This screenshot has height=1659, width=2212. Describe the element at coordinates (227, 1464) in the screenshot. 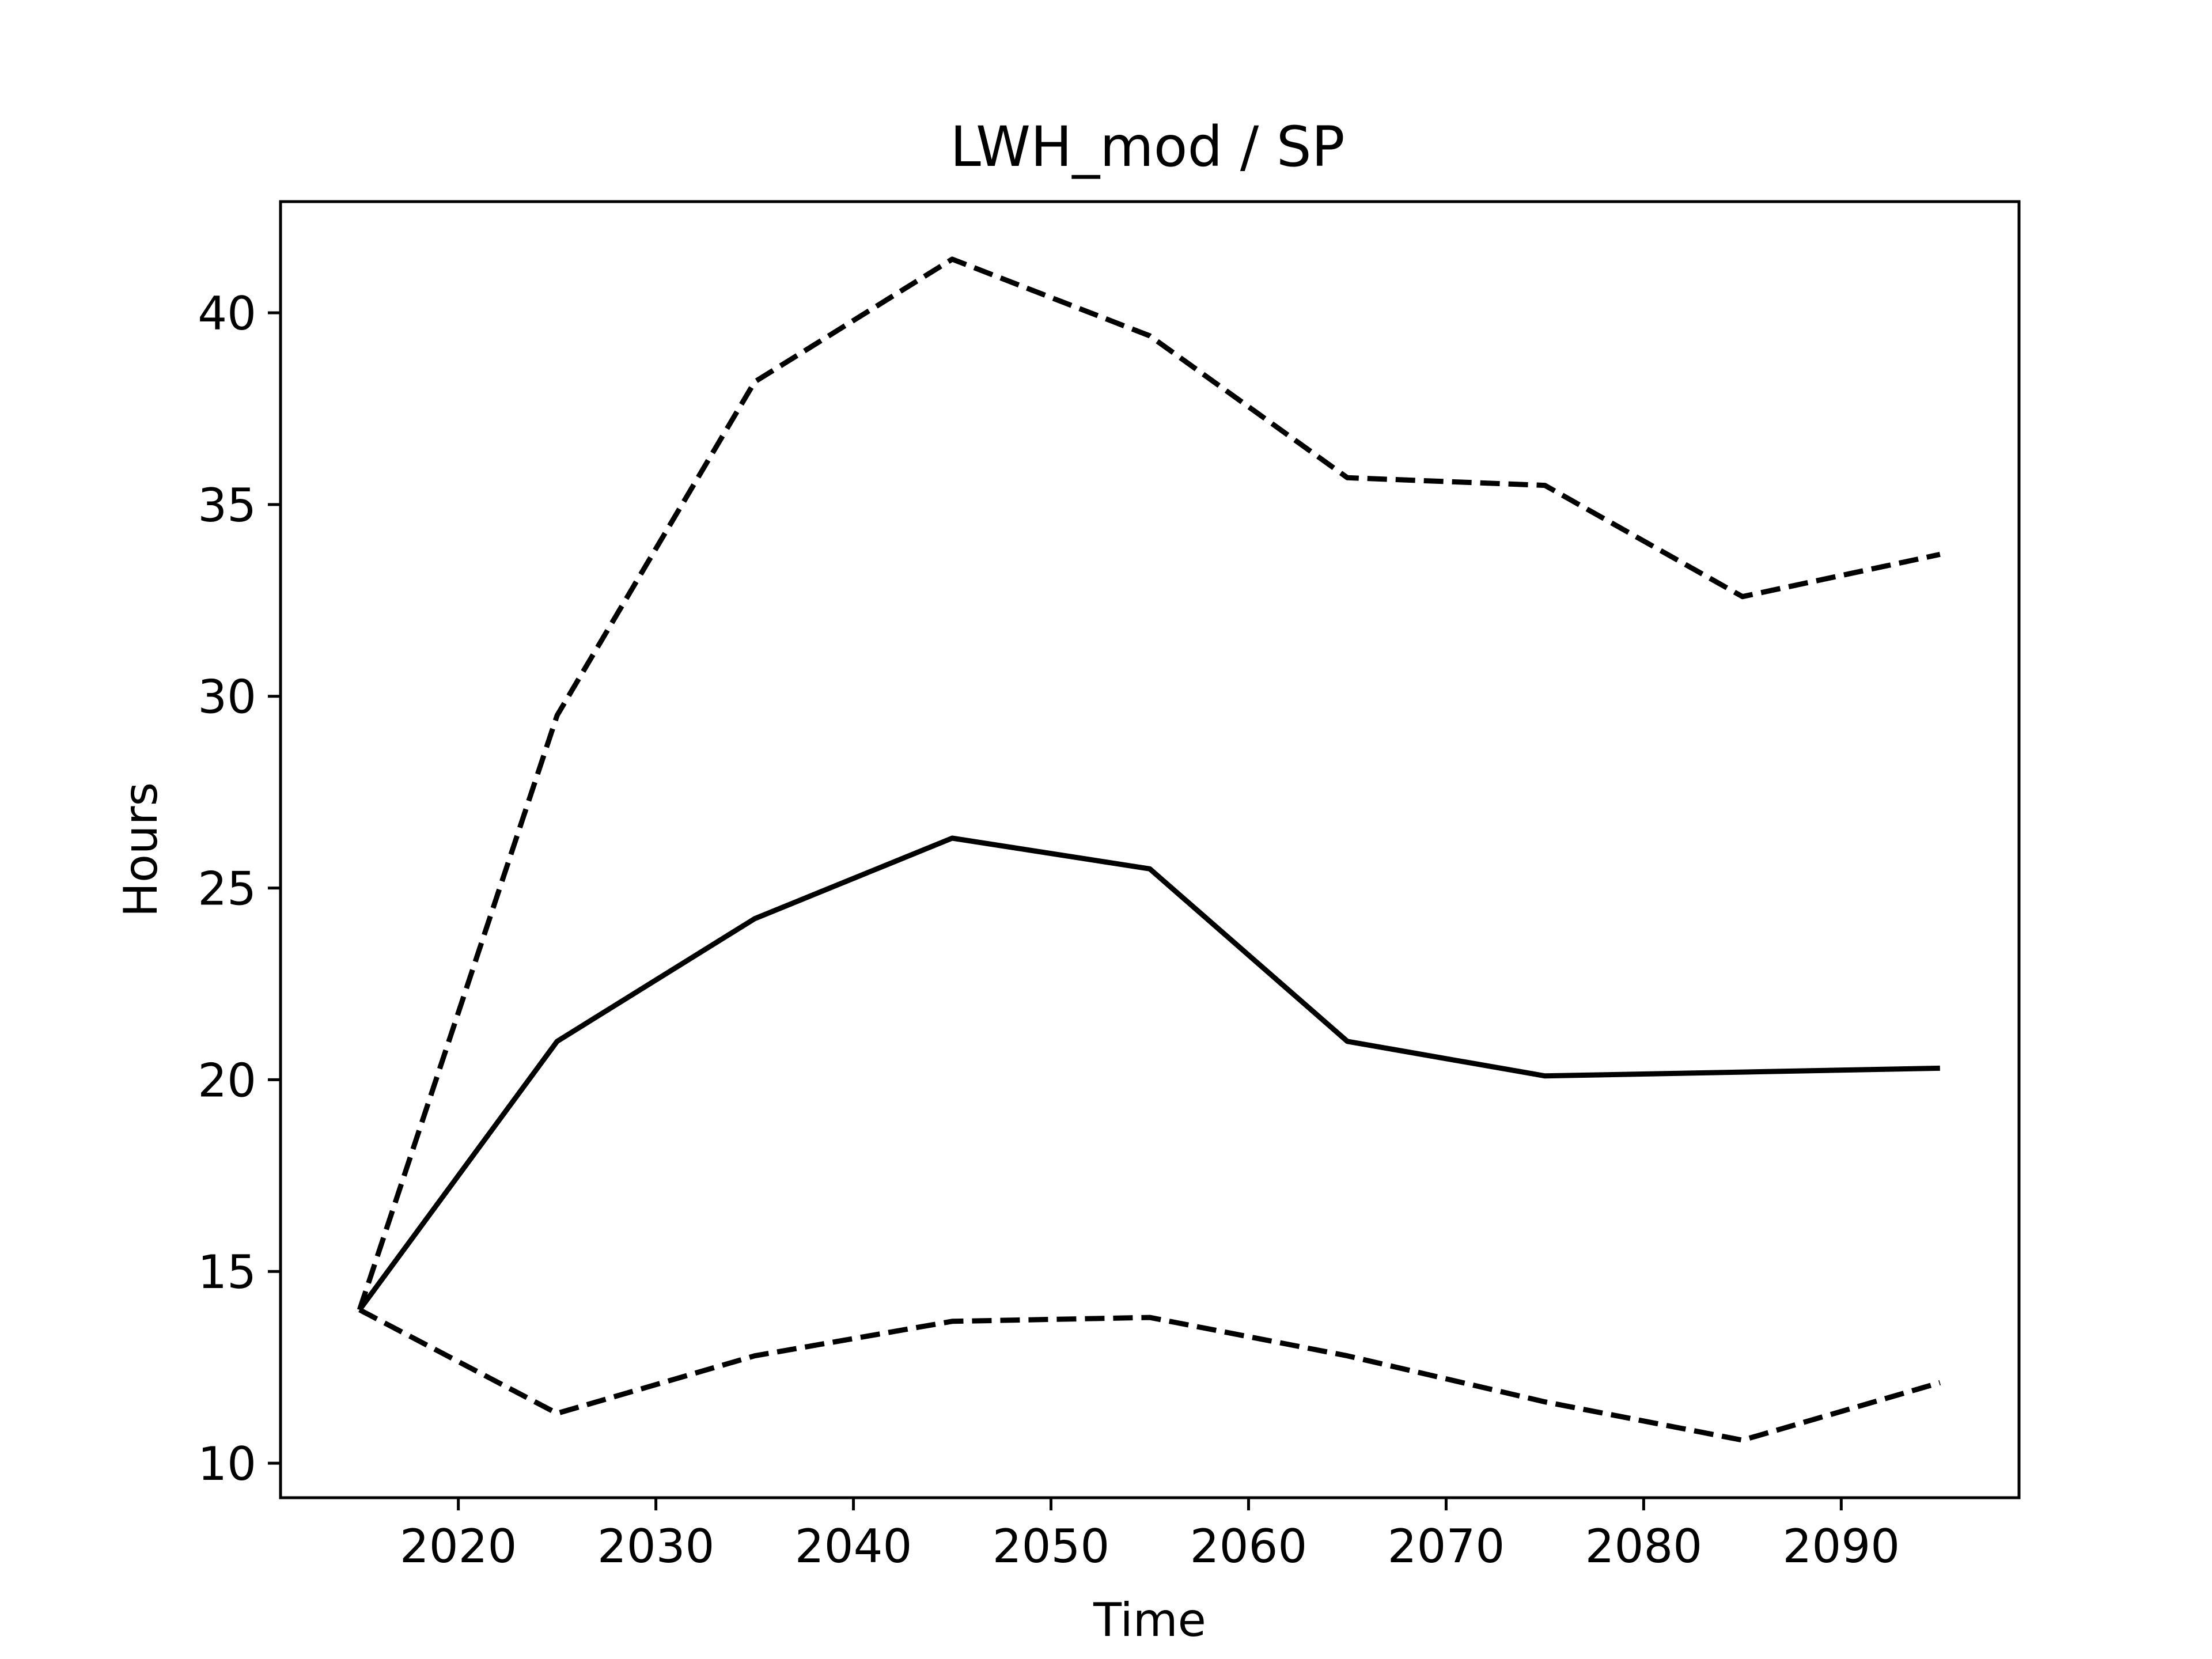

I see `y-tick-label: 10` at that location.